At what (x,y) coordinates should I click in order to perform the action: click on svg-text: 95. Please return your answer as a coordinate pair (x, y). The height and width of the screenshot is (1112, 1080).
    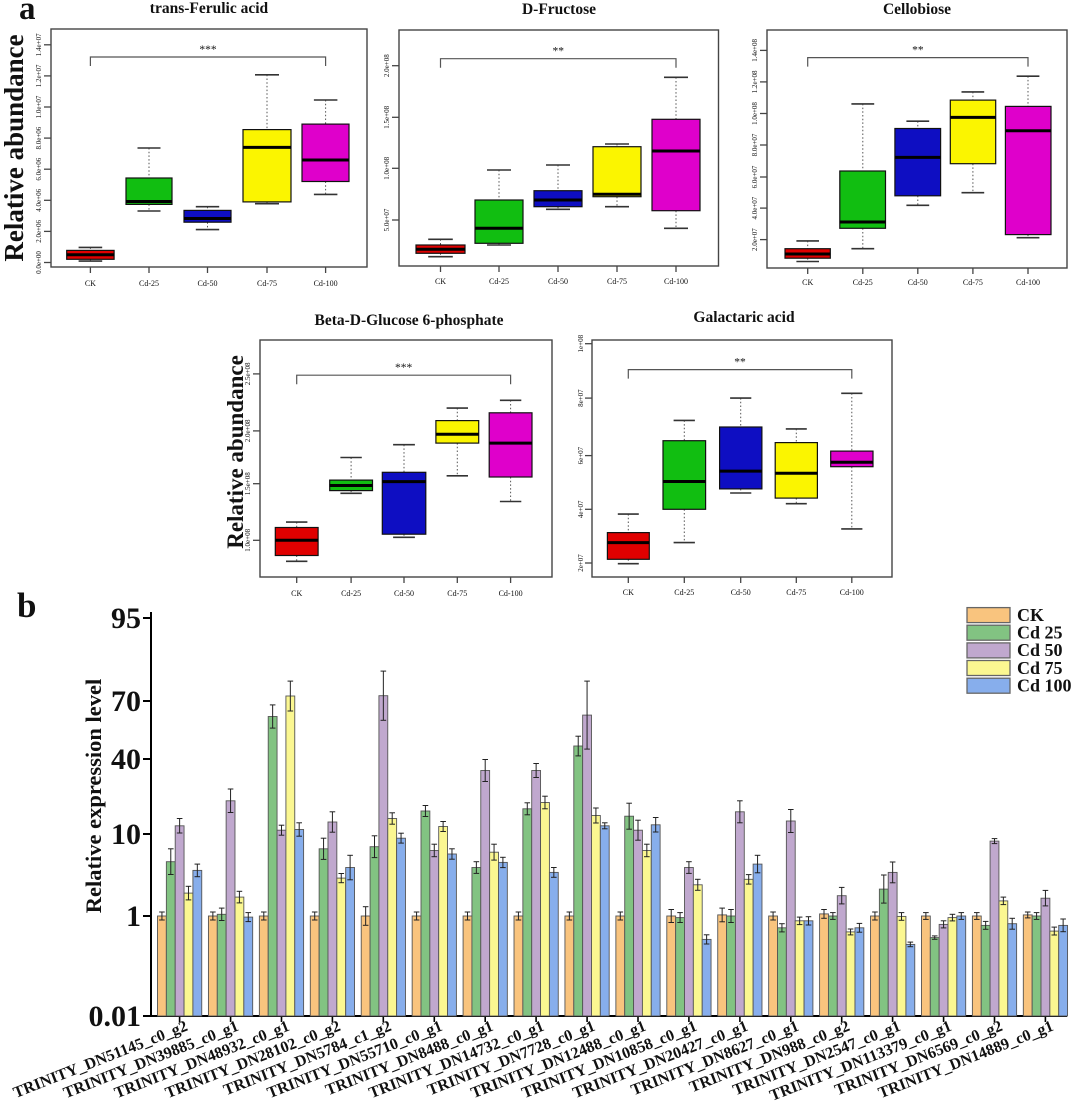
    Looking at the image, I should click on (126, 618).